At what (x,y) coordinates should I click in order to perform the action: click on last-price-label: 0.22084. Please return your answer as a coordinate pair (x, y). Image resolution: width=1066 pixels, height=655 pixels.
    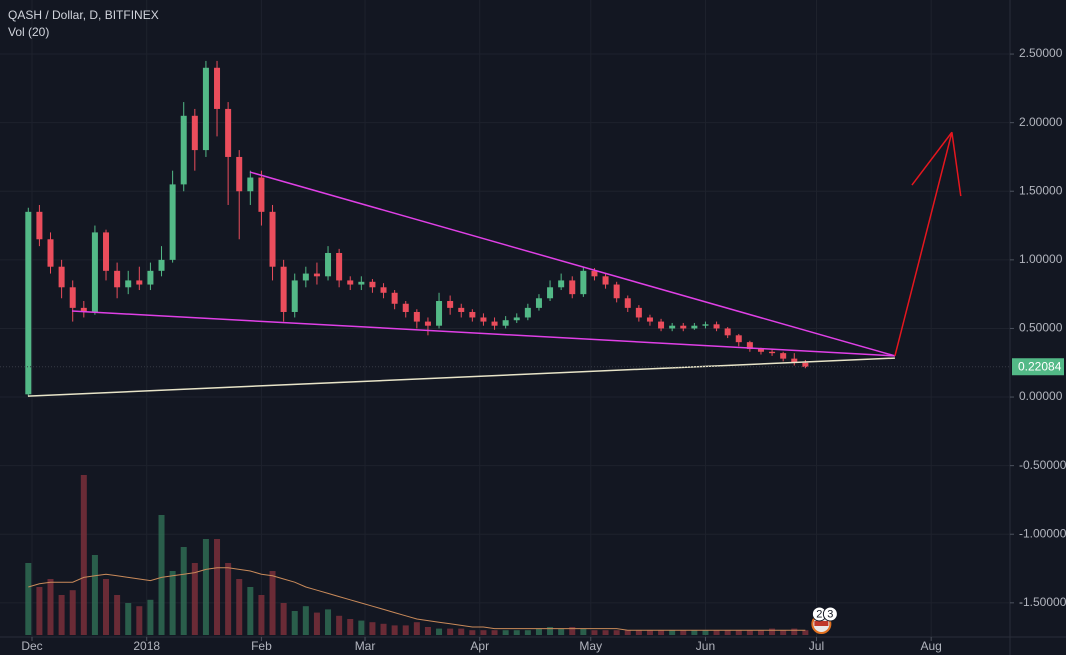
    Looking at the image, I should click on (1040, 366).